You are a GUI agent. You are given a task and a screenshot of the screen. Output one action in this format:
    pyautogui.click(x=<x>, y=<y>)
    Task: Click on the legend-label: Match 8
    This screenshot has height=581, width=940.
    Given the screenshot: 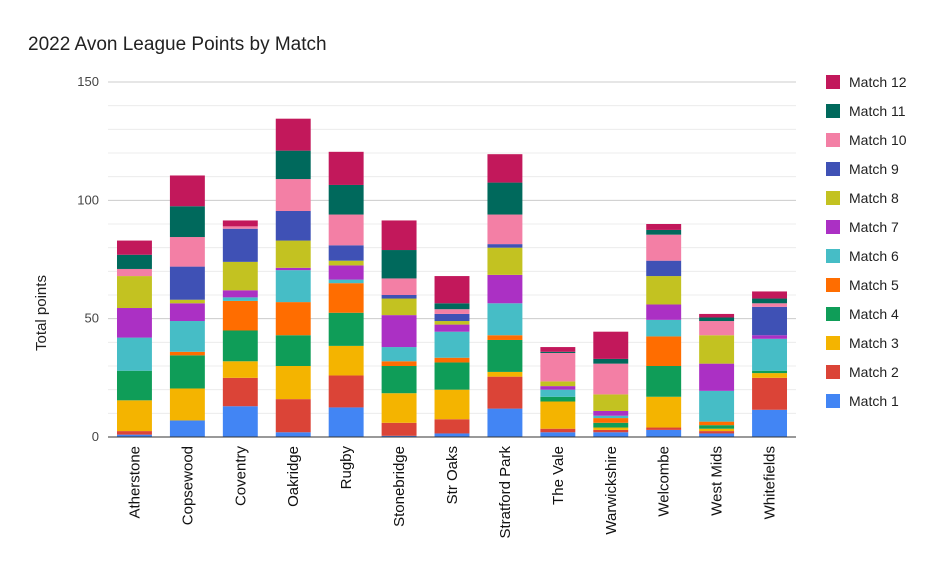 What is the action you would take?
    pyautogui.click(x=874, y=198)
    